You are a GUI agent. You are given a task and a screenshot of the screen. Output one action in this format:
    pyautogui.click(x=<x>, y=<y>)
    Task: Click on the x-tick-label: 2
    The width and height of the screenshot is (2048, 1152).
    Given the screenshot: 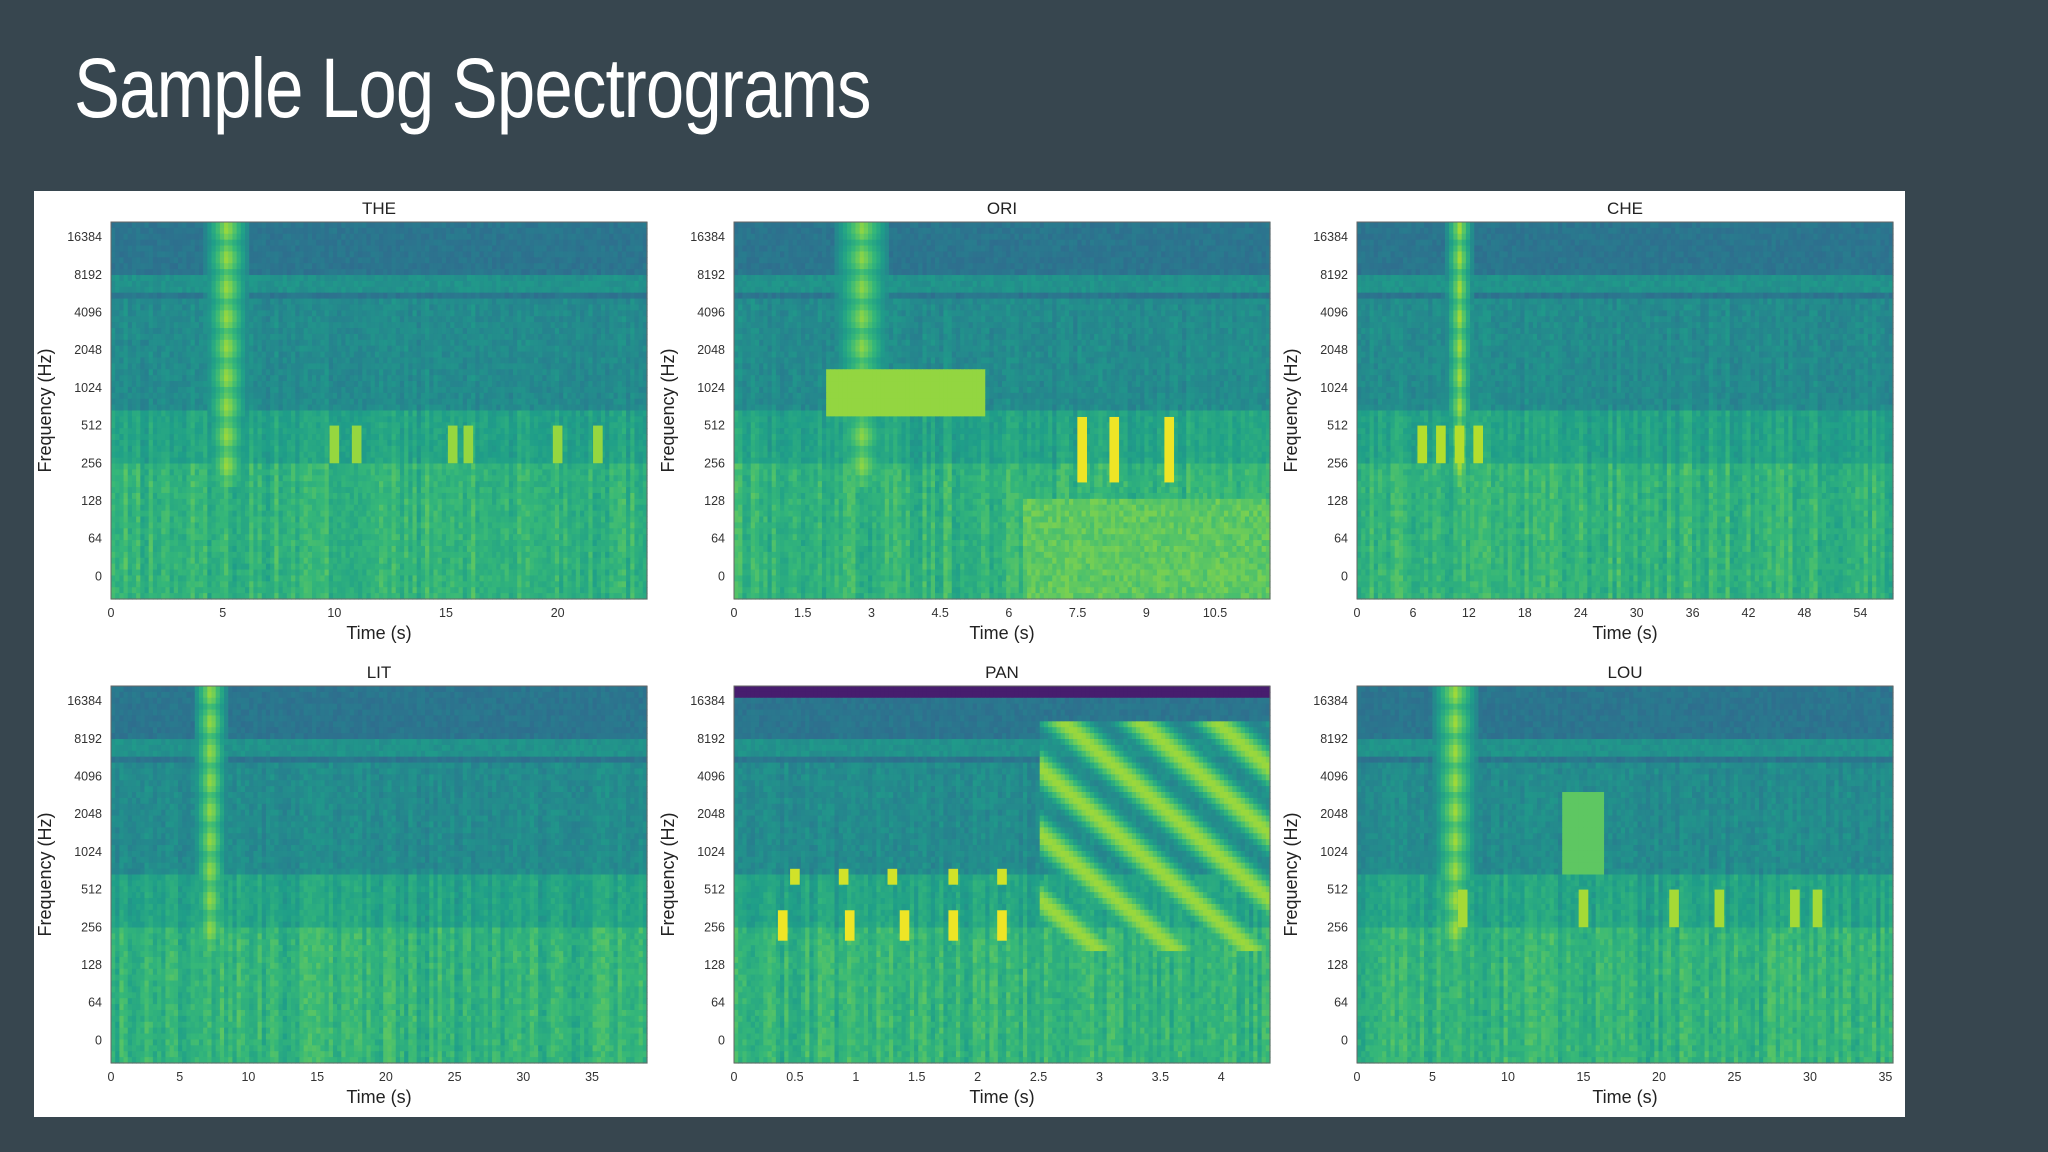 What is the action you would take?
    pyautogui.click(x=977, y=1077)
    